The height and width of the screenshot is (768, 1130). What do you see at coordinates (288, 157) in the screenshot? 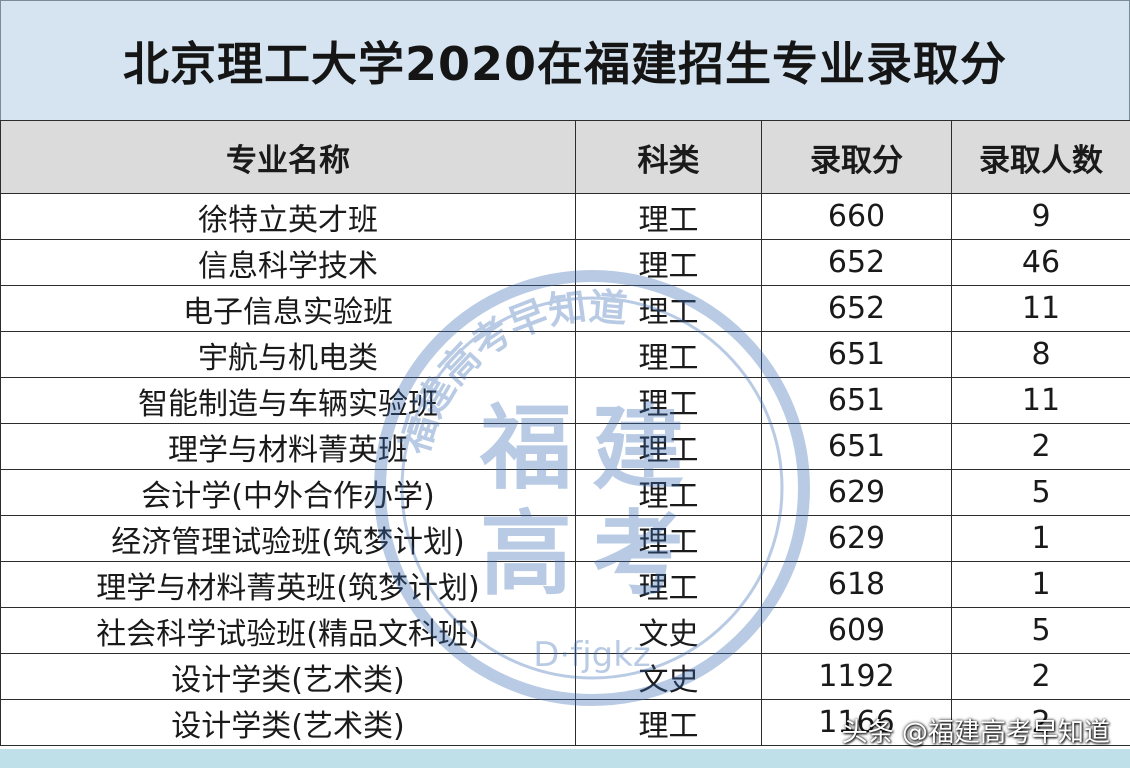
I see `header-major-name: 专业名称` at bounding box center [288, 157].